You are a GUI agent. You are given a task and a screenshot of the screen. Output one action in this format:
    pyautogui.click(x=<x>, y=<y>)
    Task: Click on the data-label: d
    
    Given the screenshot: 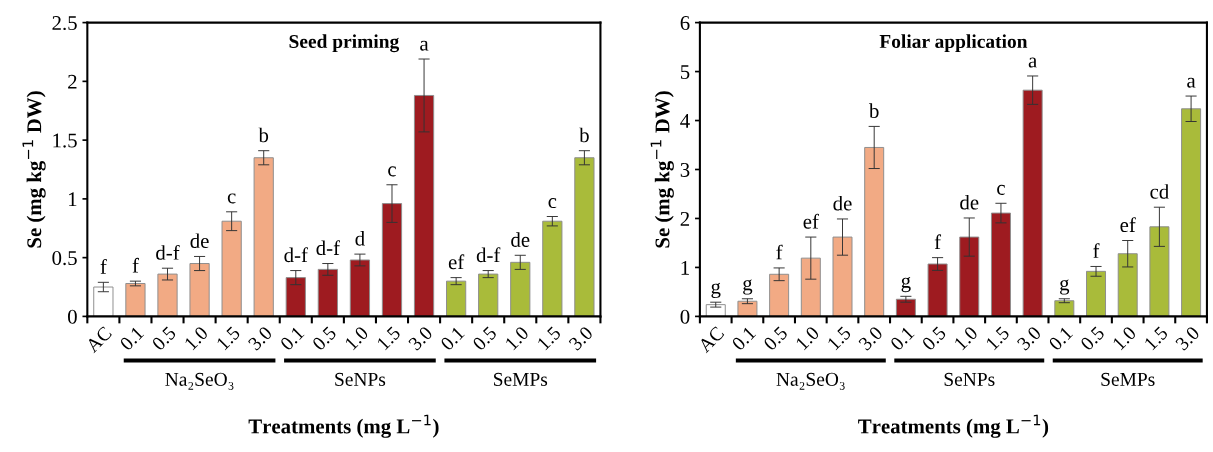 What is the action you would take?
    pyautogui.click(x=360, y=238)
    